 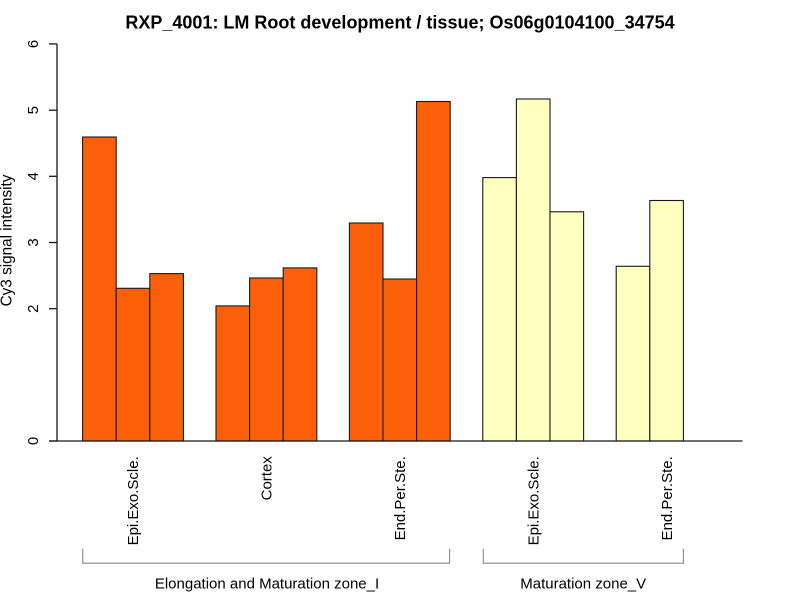 I want to click on svg-text: 5, so click(x=33, y=110).